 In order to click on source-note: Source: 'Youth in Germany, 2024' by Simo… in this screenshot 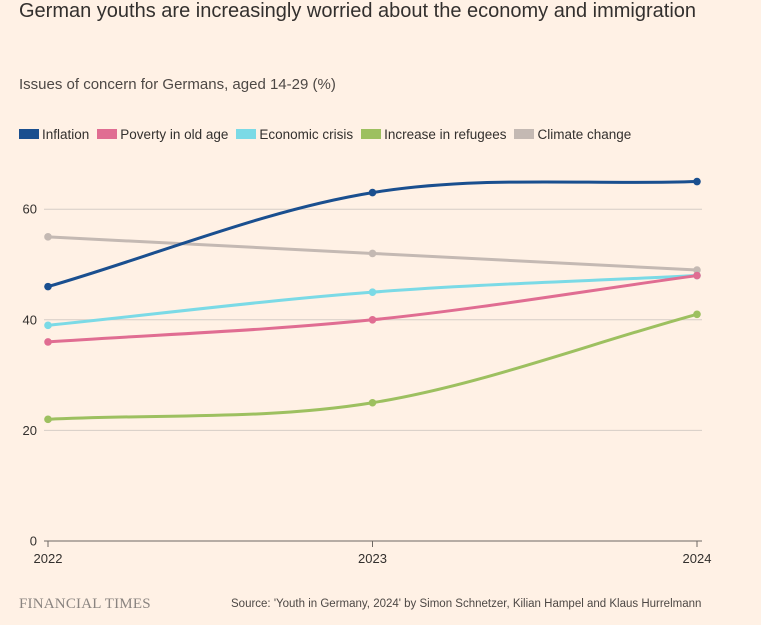, I will do `click(466, 604)`.